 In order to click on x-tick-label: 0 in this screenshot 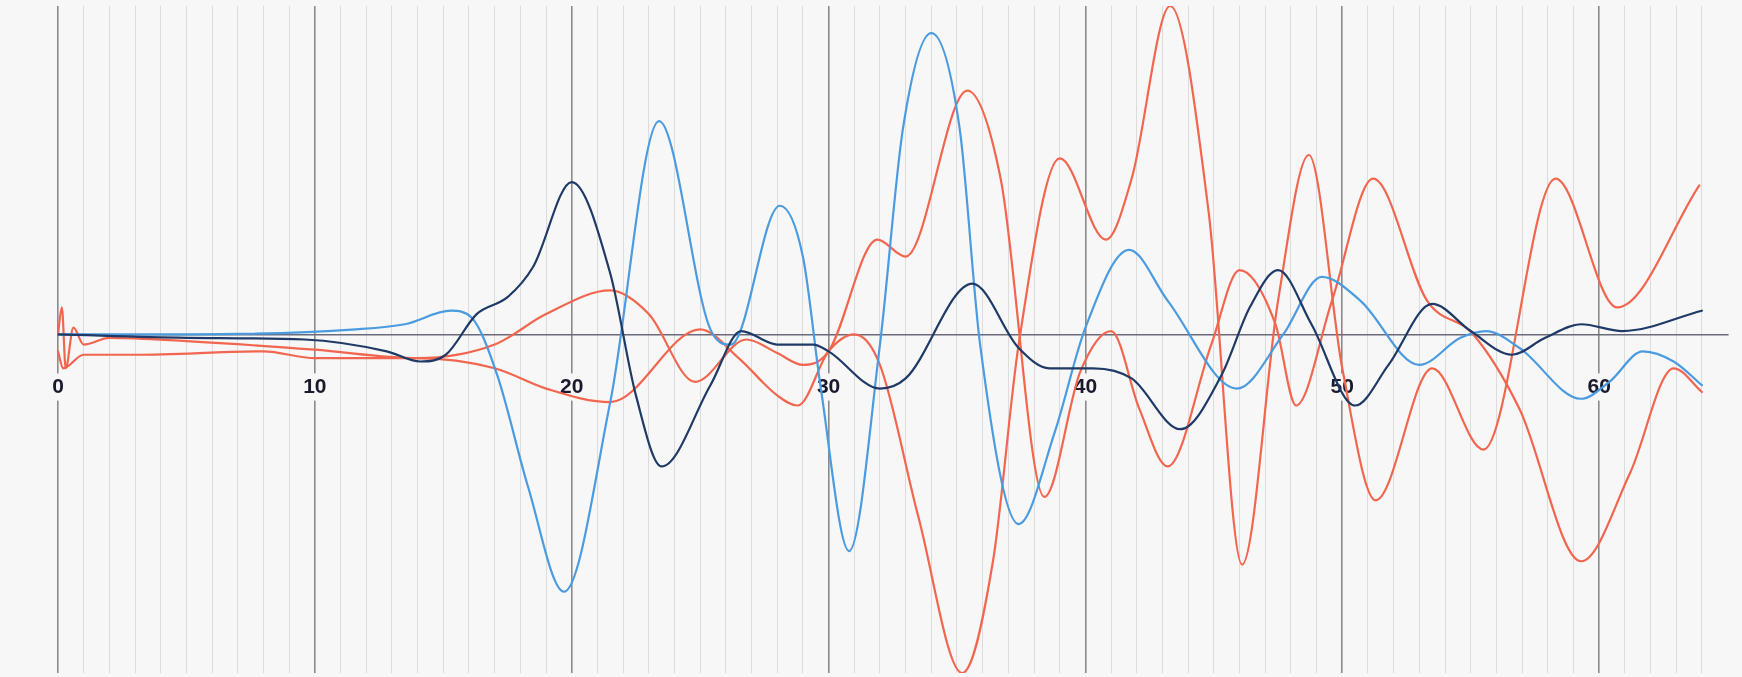, I will do `click(58, 385)`.